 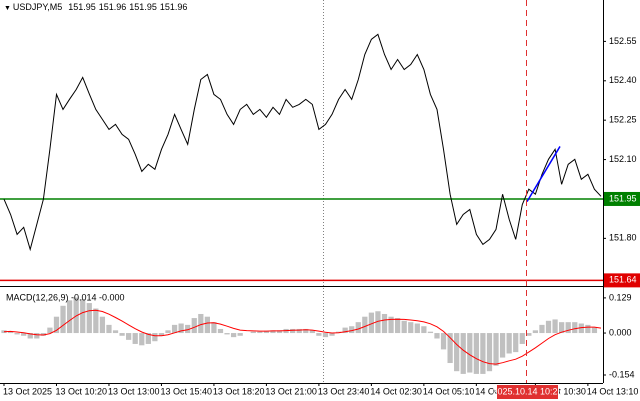 What do you see at coordinates (95, 7) in the screenshot?
I see `header: ▼ USDJPY,M5 151.95 151.96 151.95 151.96` at bounding box center [95, 7].